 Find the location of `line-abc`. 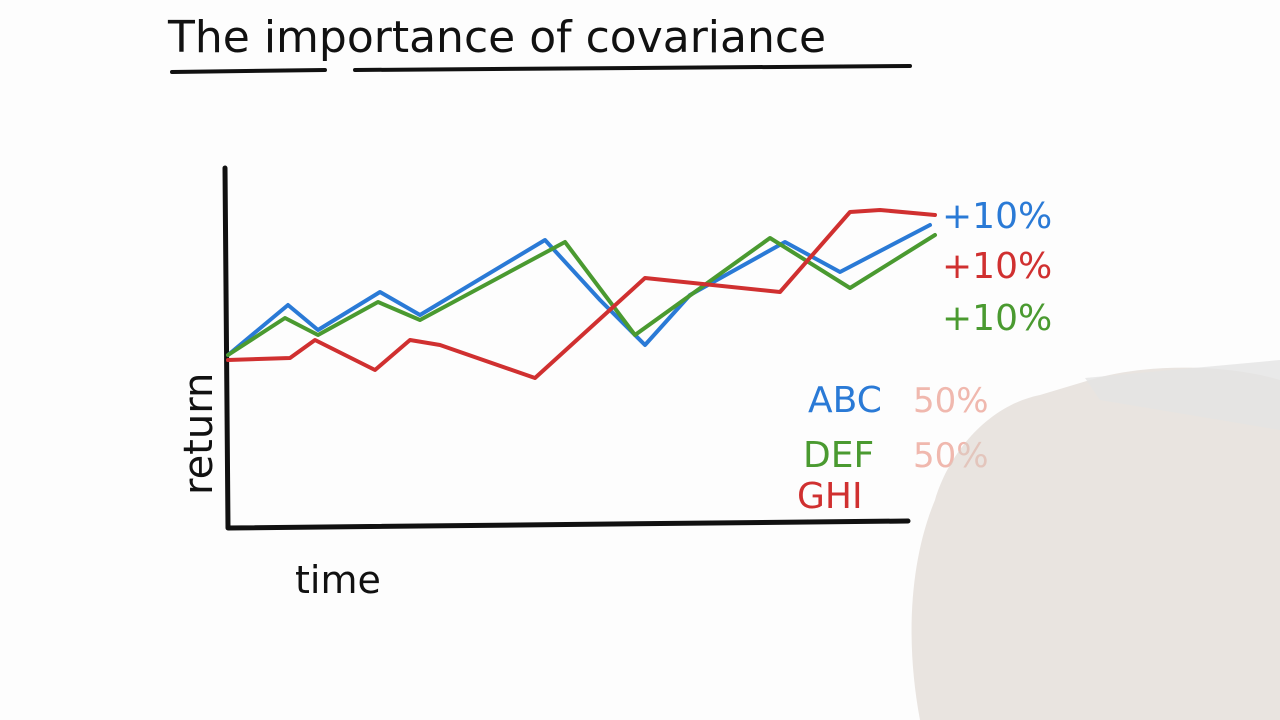

line-abc is located at coordinates (579, 290).